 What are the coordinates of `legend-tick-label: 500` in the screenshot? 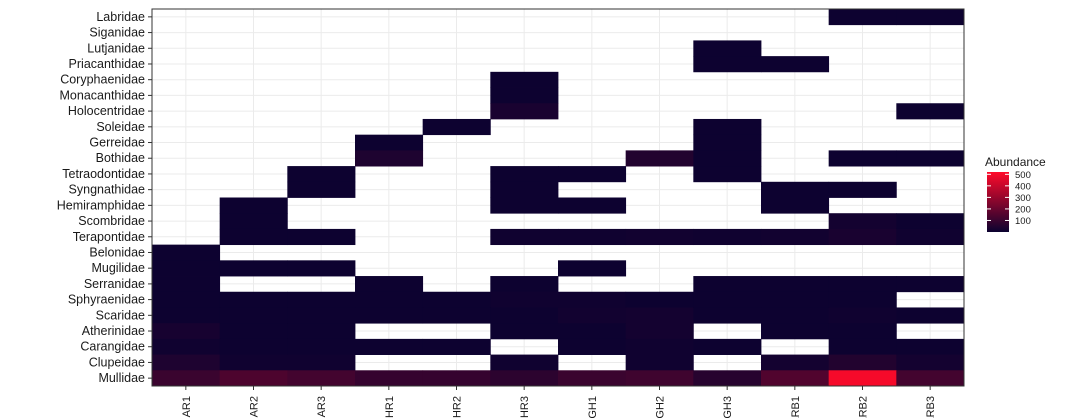 It's located at (1023, 175).